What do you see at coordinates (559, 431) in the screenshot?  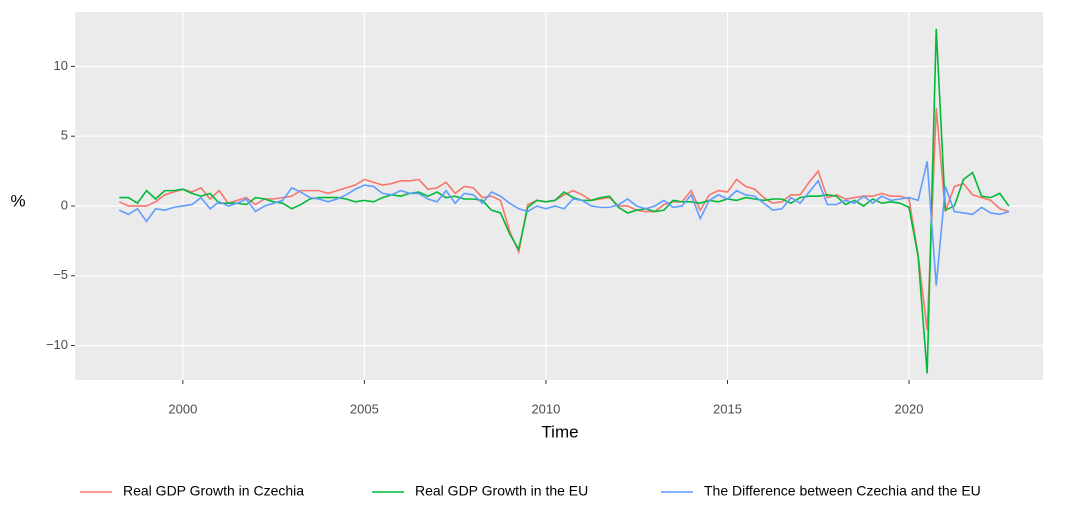 I see `x-axis-label: Time` at bounding box center [559, 431].